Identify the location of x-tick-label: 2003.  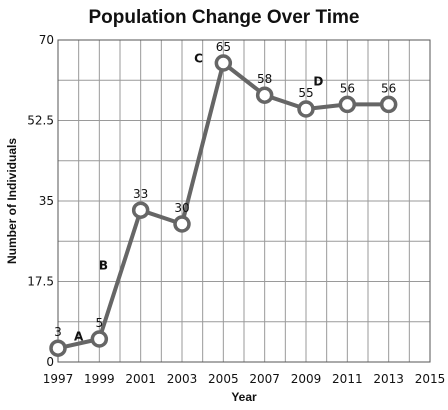
(182, 379).